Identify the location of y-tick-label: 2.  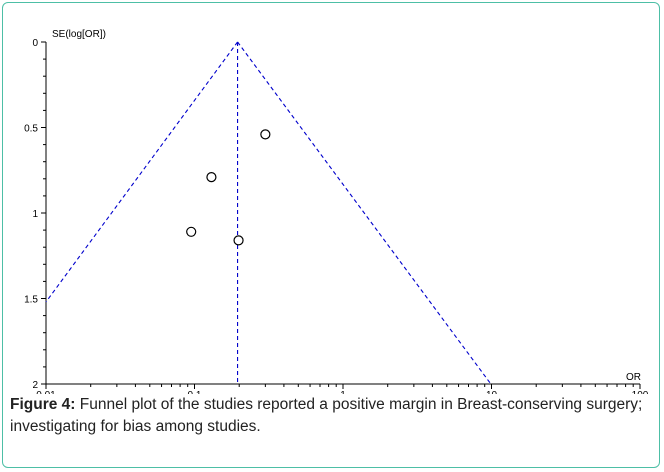
(35, 385).